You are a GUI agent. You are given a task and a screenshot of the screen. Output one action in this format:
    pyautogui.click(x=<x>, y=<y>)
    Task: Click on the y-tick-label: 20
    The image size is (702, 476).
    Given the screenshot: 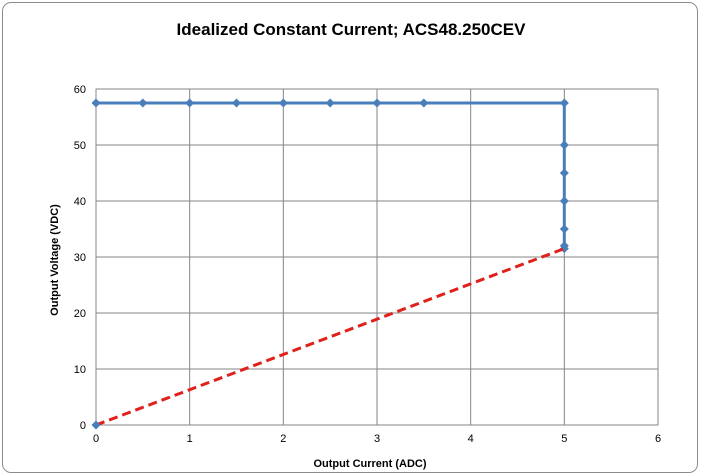 What is the action you would take?
    pyautogui.click(x=80, y=314)
    